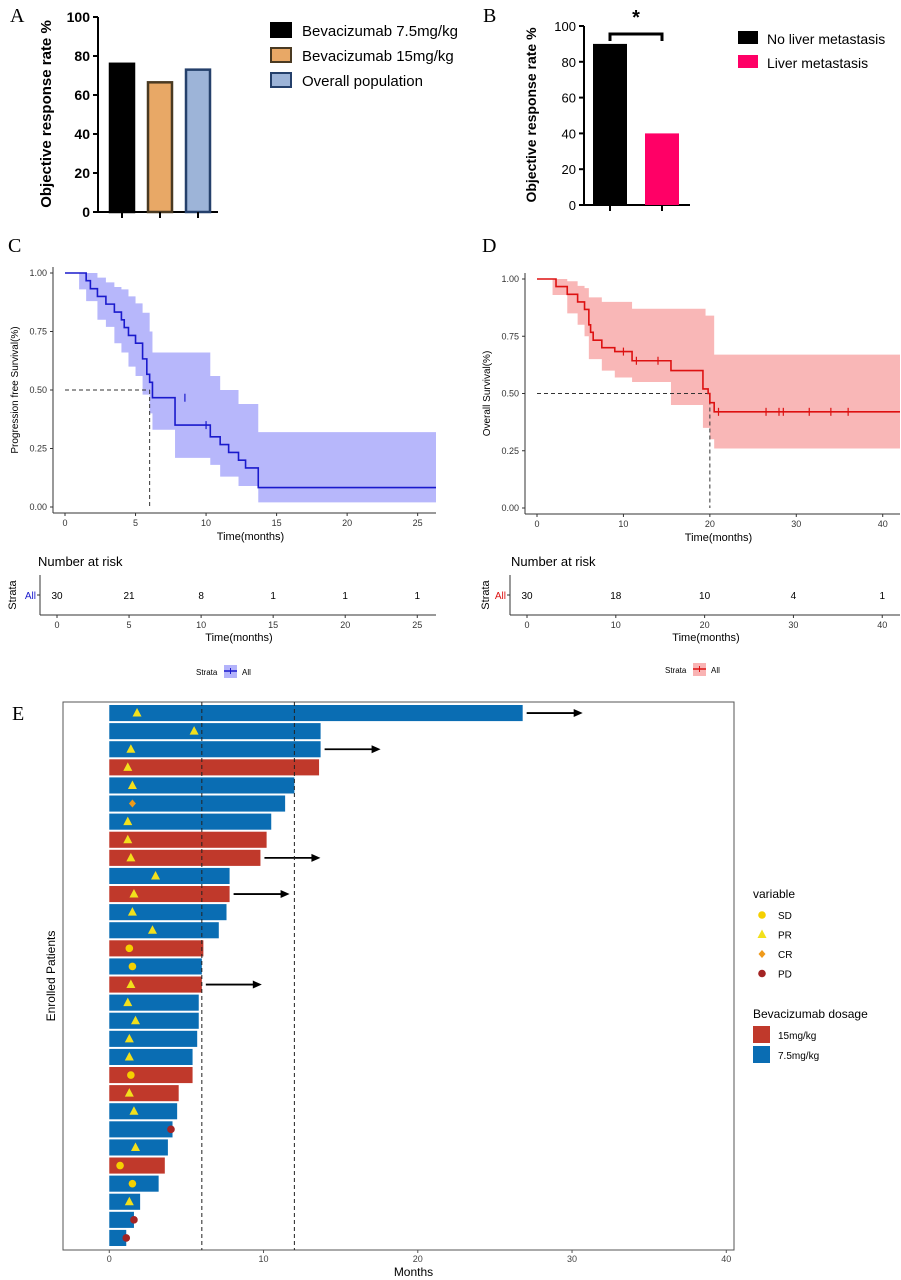 The width and height of the screenshot is (901, 1280). Describe the element at coordinates (250, 537) in the screenshot. I see `x-axis-title: Time(months)` at that location.